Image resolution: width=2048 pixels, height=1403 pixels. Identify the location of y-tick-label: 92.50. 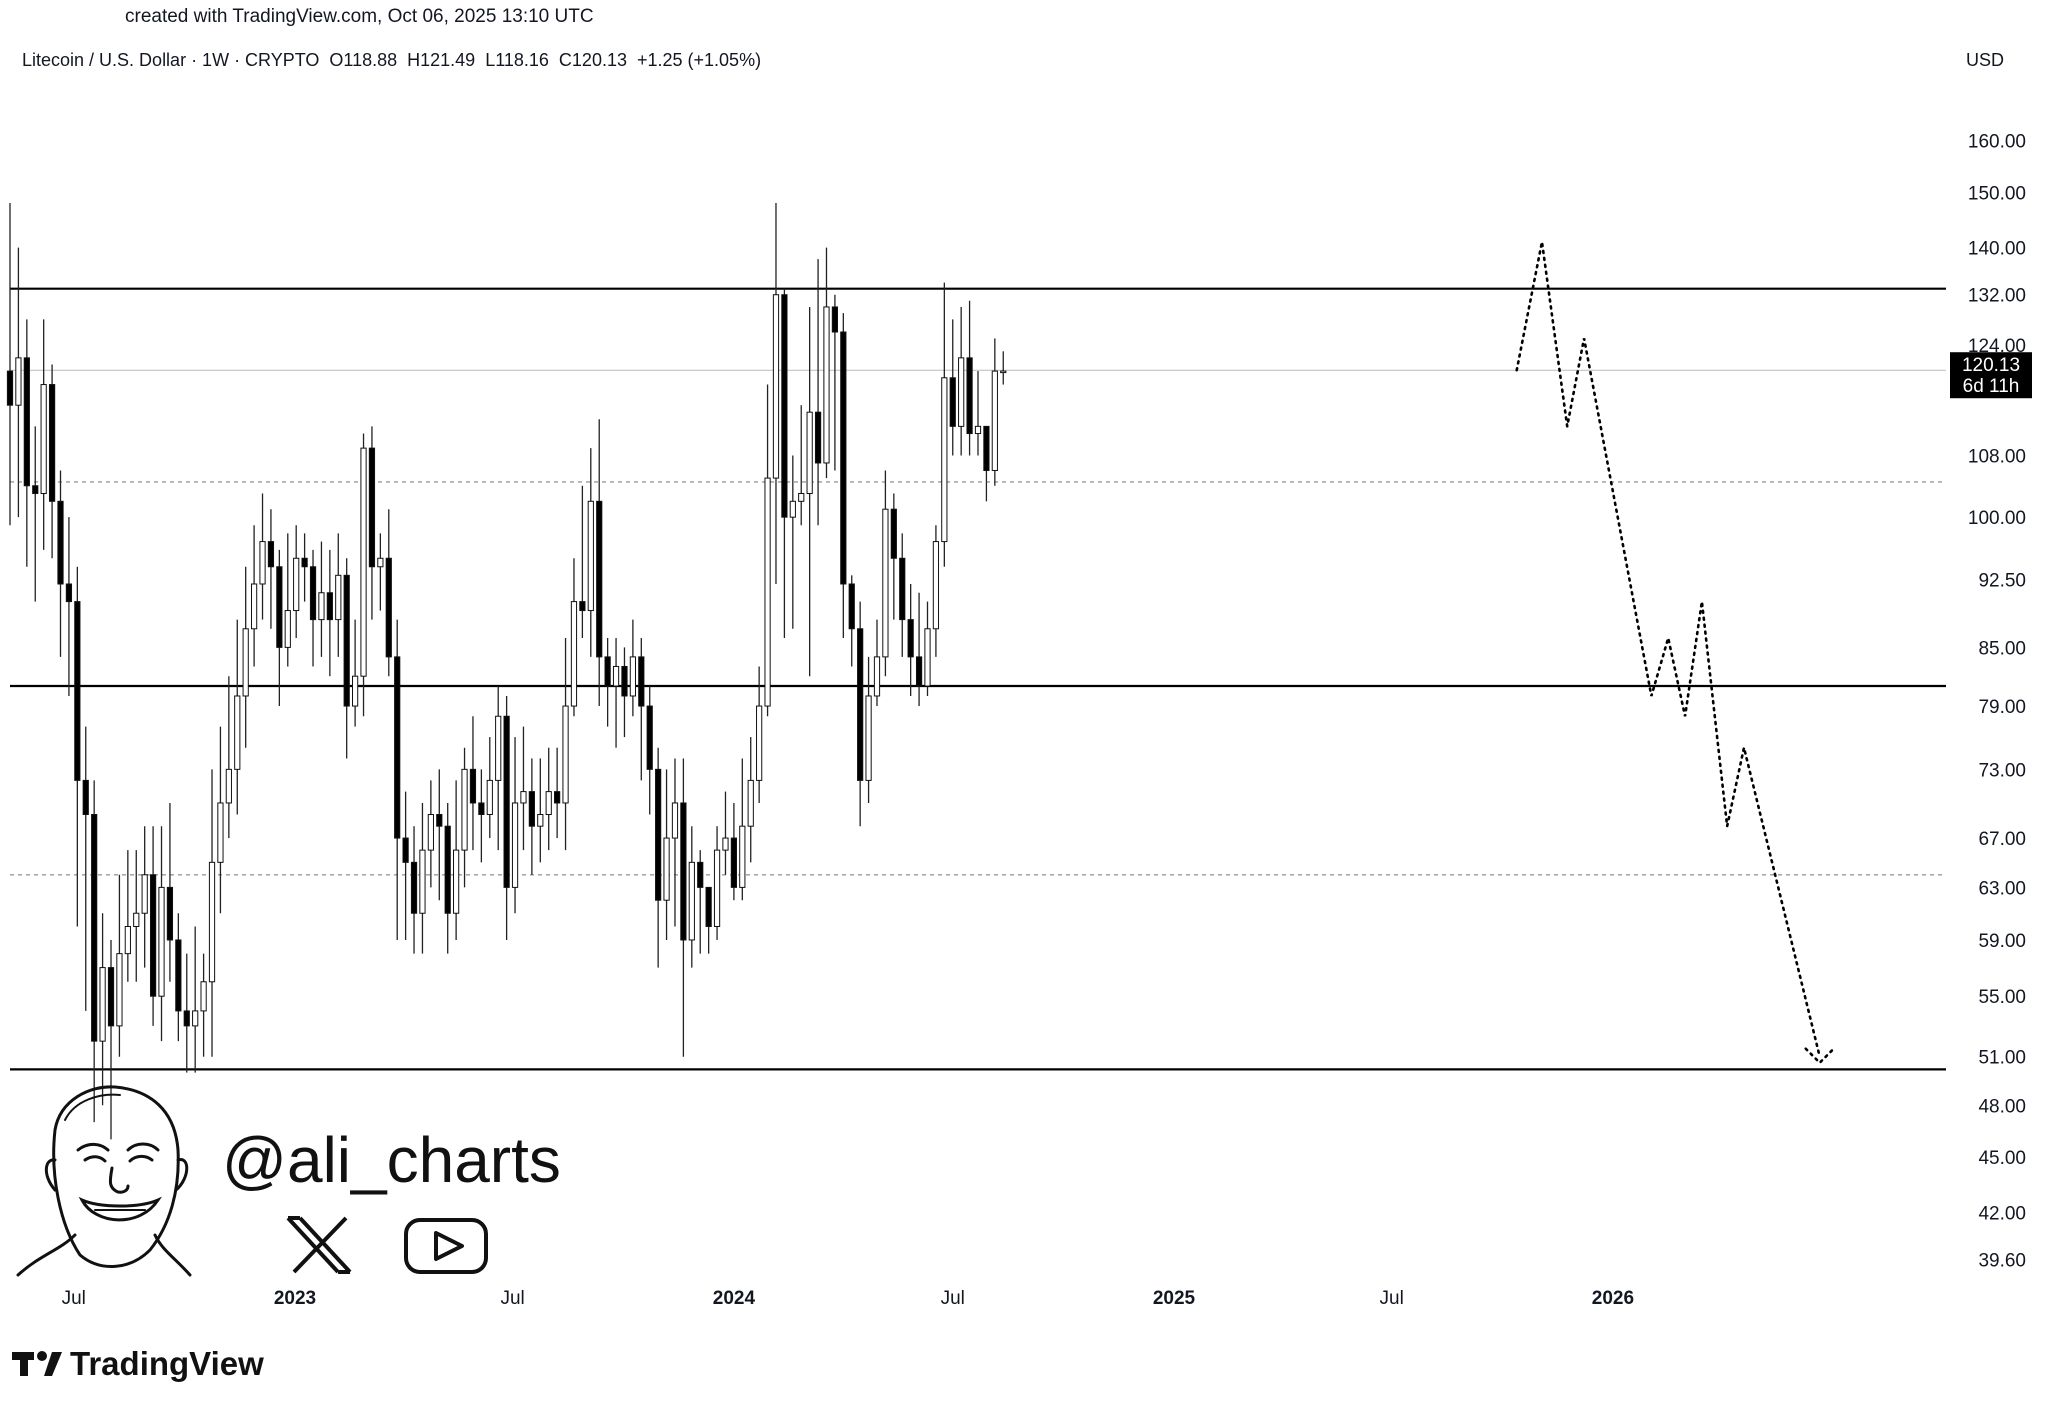
(2002, 581).